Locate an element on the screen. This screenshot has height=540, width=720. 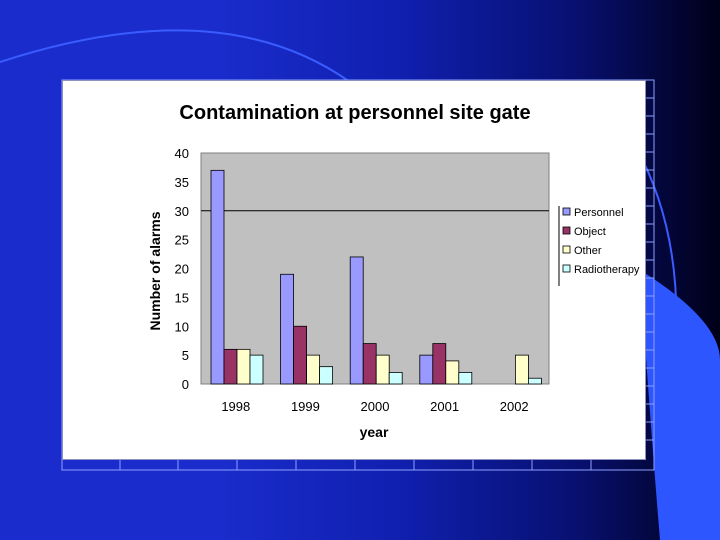
bar-object-2001 is located at coordinates (439, 364).